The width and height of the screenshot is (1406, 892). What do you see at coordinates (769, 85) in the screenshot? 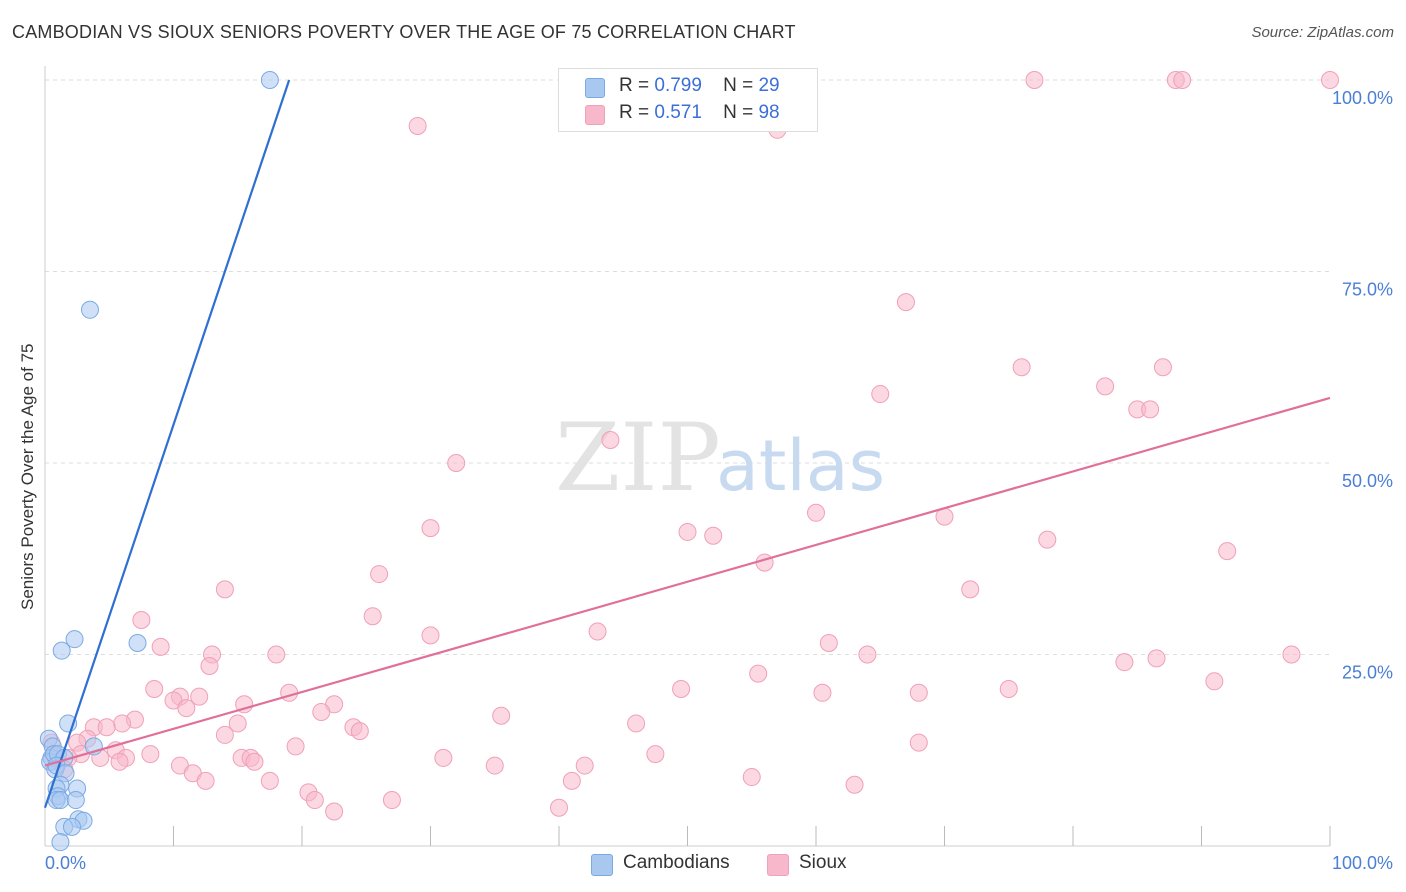
I see `n-value-cambodians: 29` at bounding box center [769, 85].